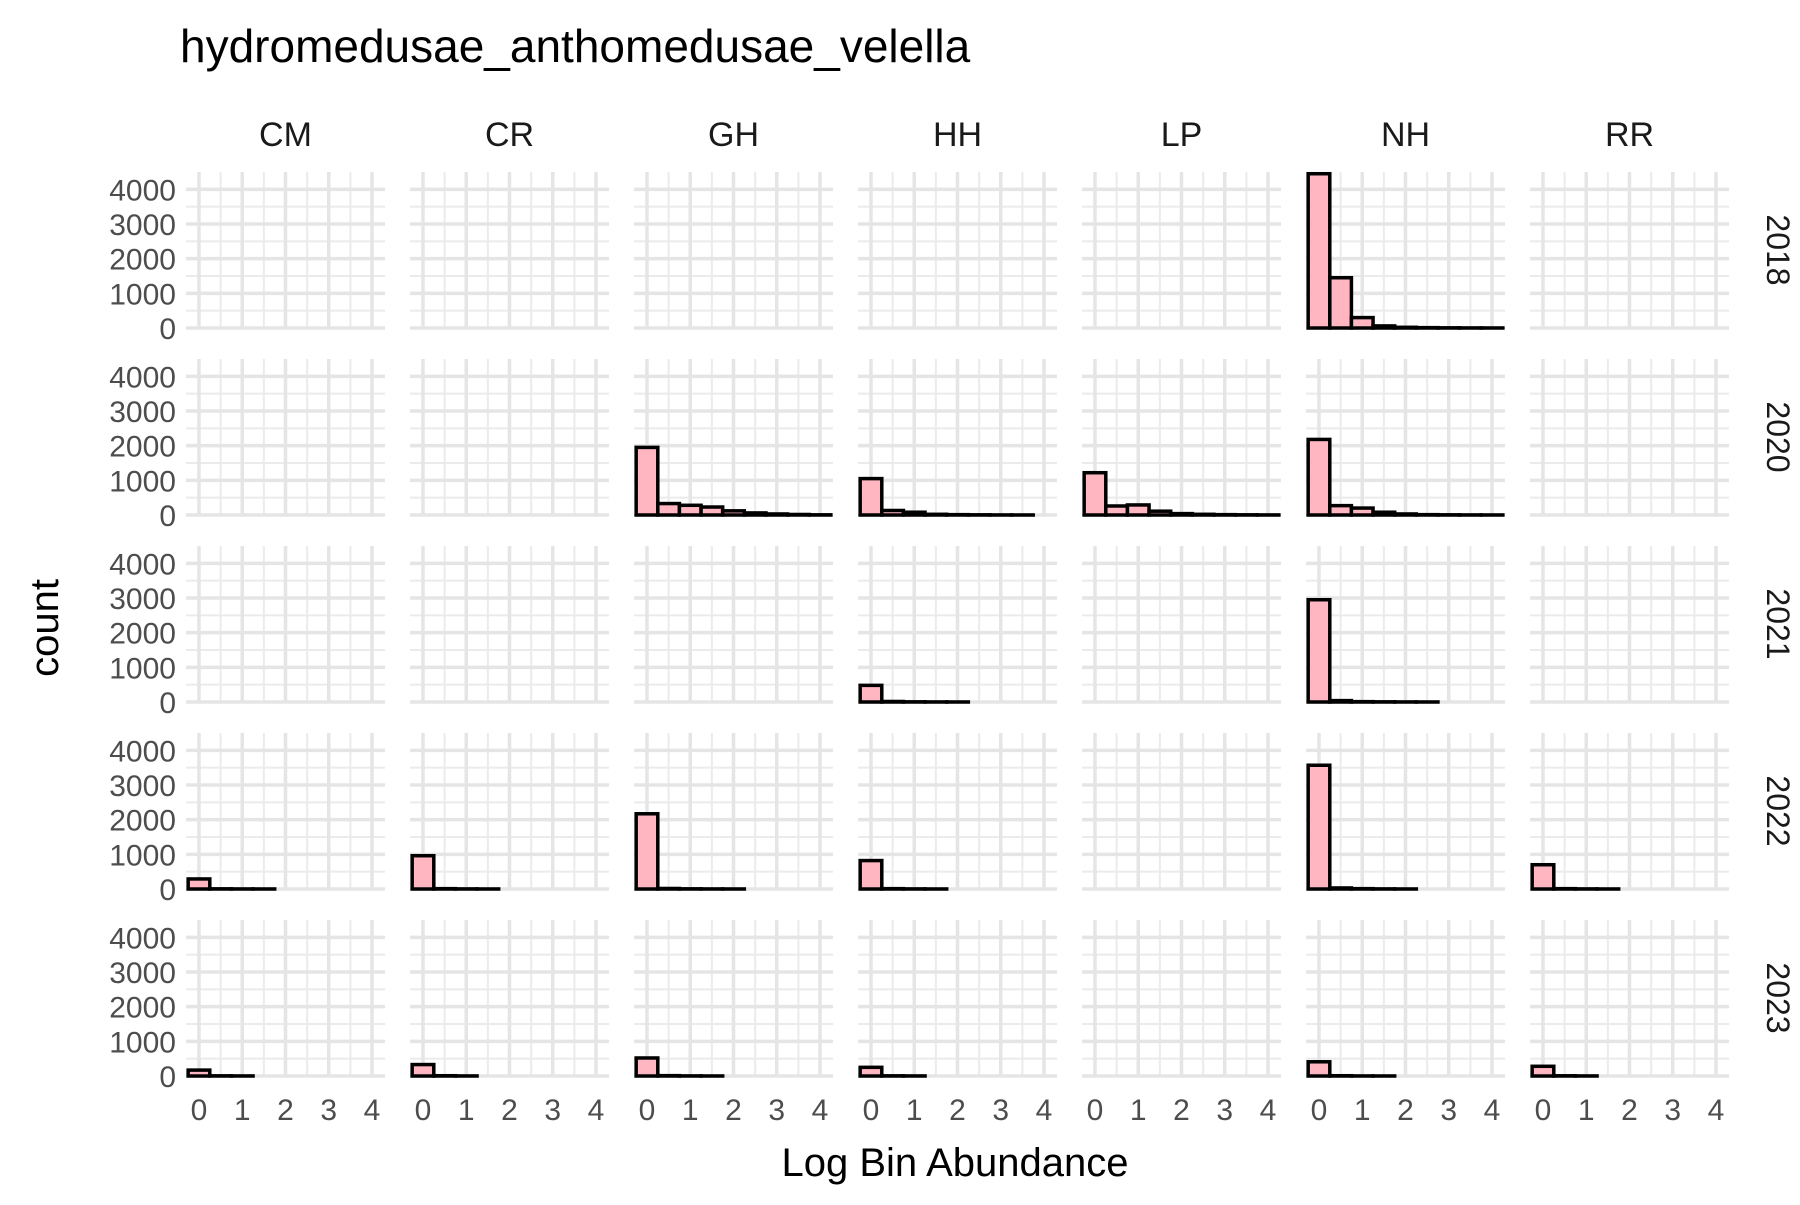 This screenshot has width=1800, height=1205. Describe the element at coordinates (285, 998) in the screenshot. I see `panel-CM-2023` at that location.